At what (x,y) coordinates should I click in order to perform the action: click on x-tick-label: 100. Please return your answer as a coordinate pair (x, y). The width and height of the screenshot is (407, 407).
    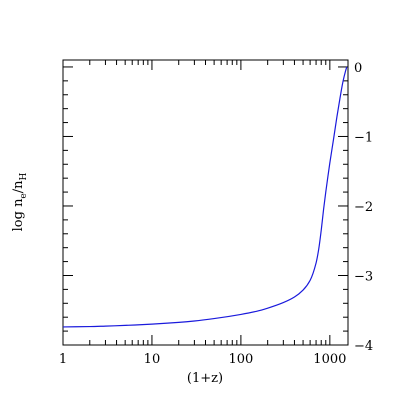
    Looking at the image, I should click on (240, 359).